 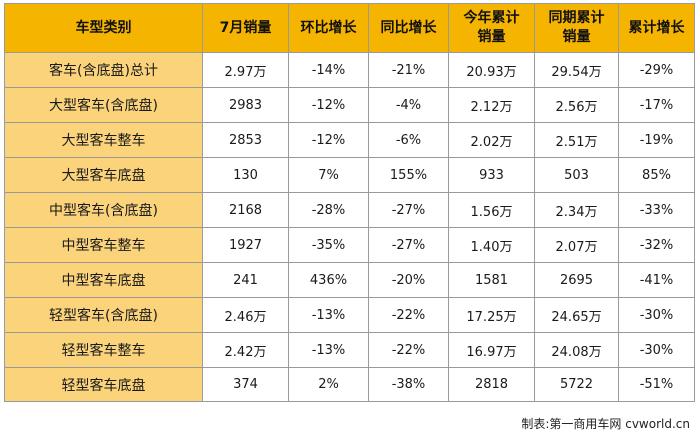 What do you see at coordinates (103, 280) in the screenshot?
I see `table-row-label: 中型客车底盘` at bounding box center [103, 280].